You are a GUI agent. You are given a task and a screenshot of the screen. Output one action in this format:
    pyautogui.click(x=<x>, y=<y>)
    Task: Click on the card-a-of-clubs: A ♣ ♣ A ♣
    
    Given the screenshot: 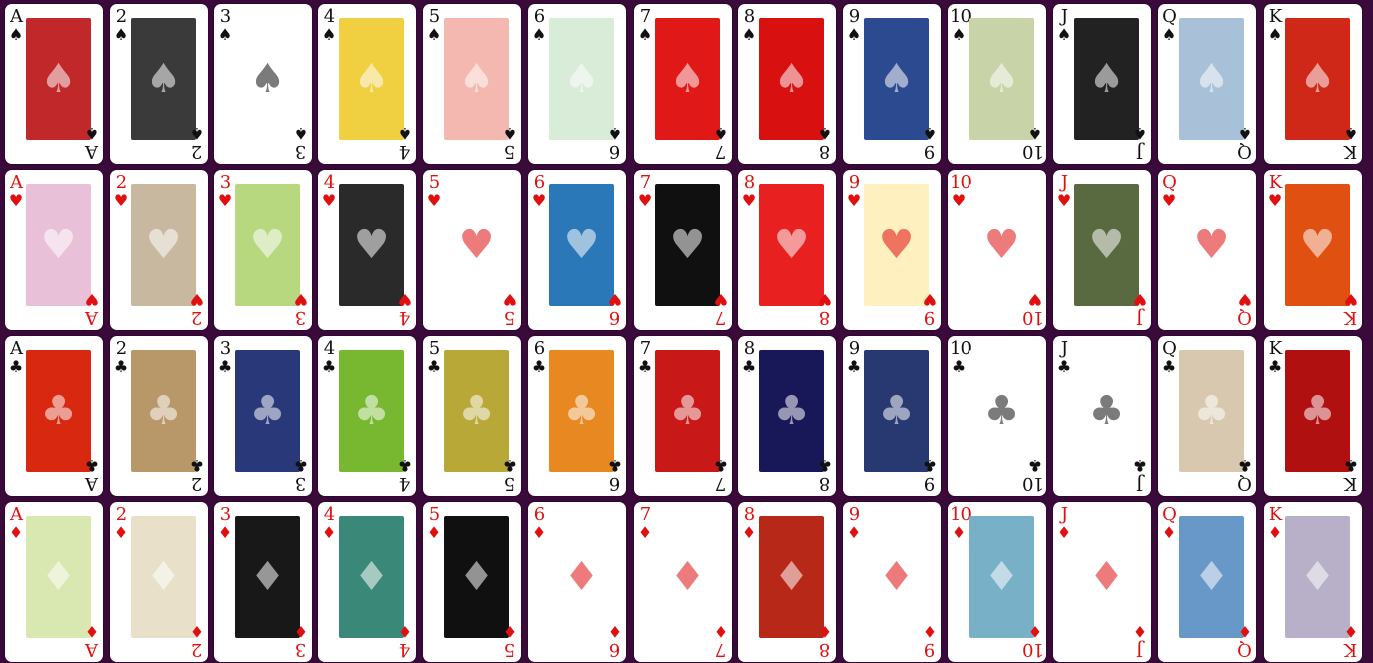 What is the action you would take?
    pyautogui.click(x=54, y=416)
    